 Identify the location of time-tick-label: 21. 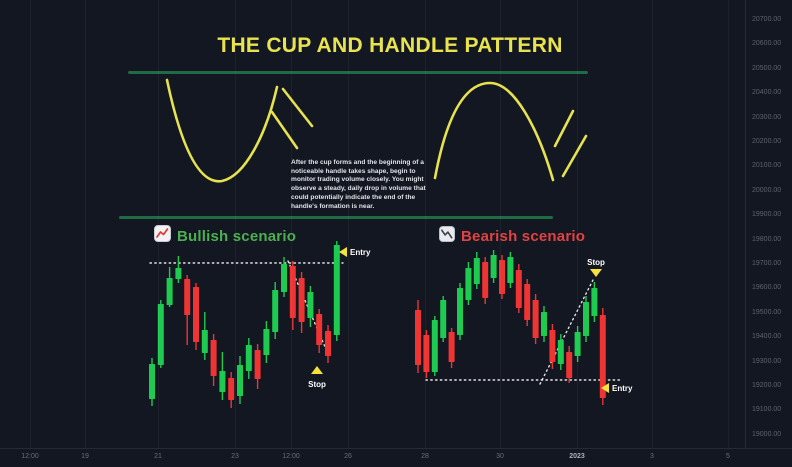
(158, 456).